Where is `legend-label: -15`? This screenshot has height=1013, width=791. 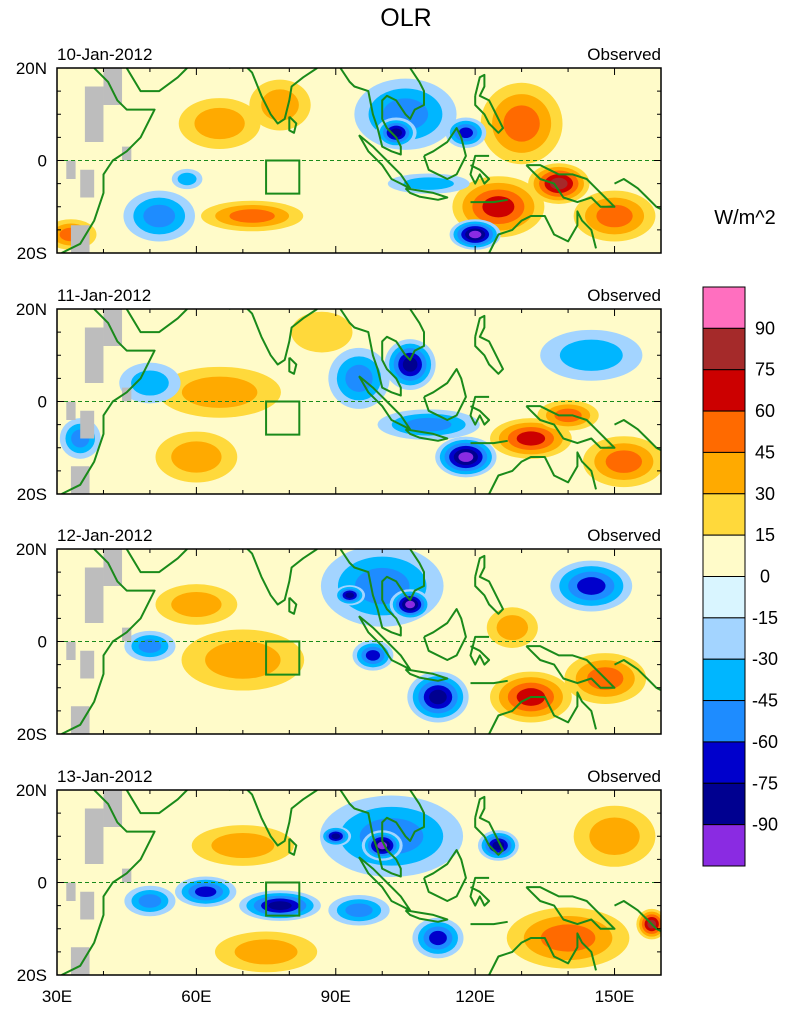
legend-label: -15 is located at coordinates (765, 618).